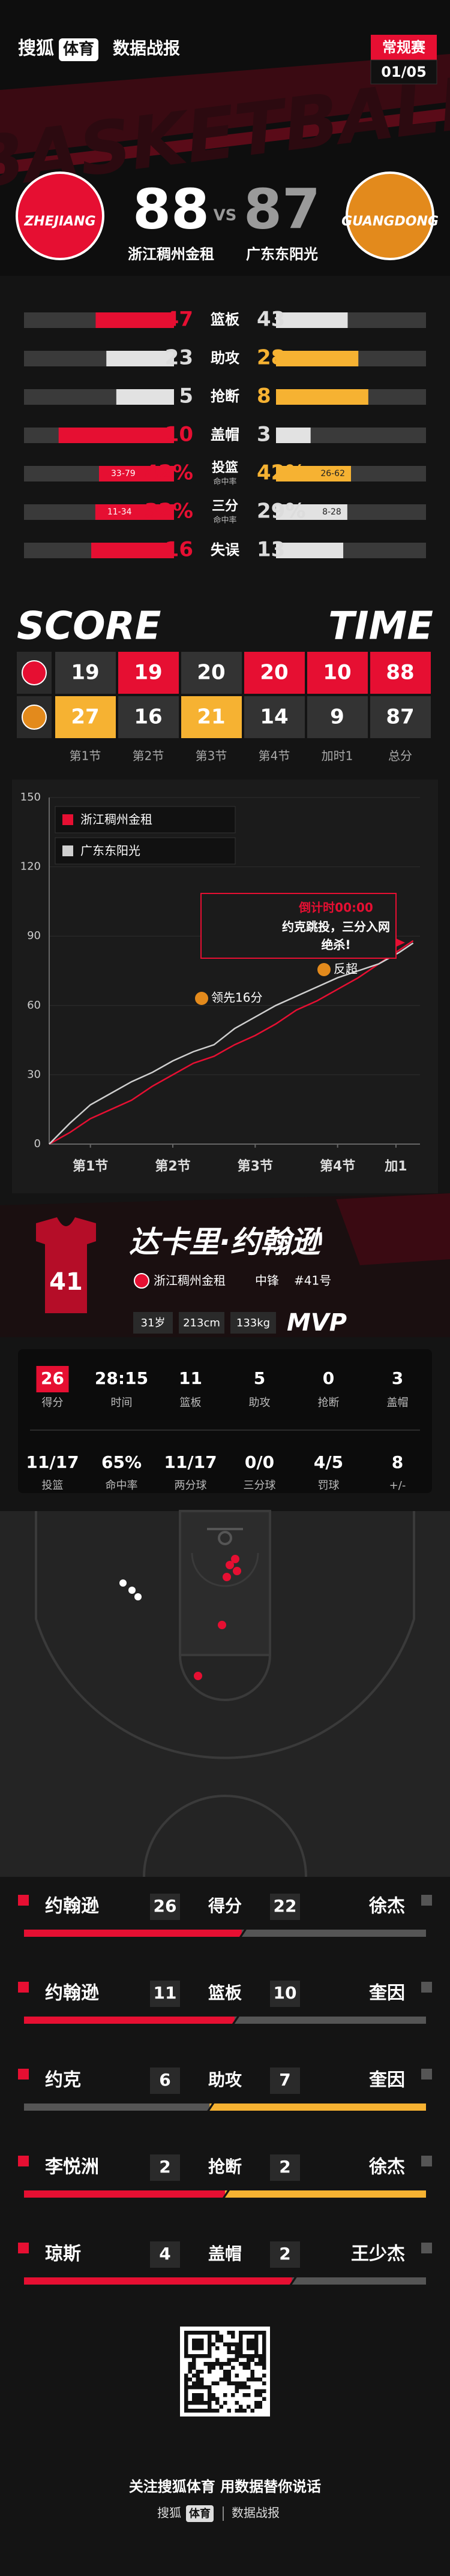  I want to click on away-stat-value: 28, so click(271, 358).